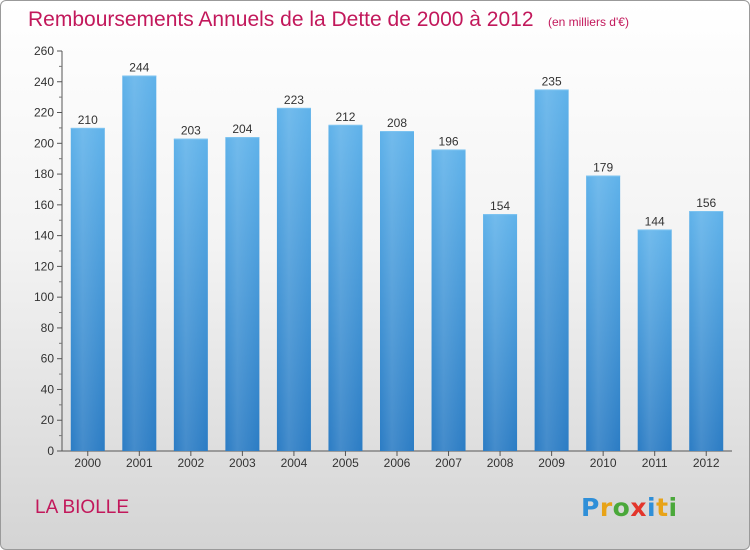 This screenshot has width=750, height=550. Describe the element at coordinates (500, 463) in the screenshot. I see `x-tick-label: 2008` at that location.